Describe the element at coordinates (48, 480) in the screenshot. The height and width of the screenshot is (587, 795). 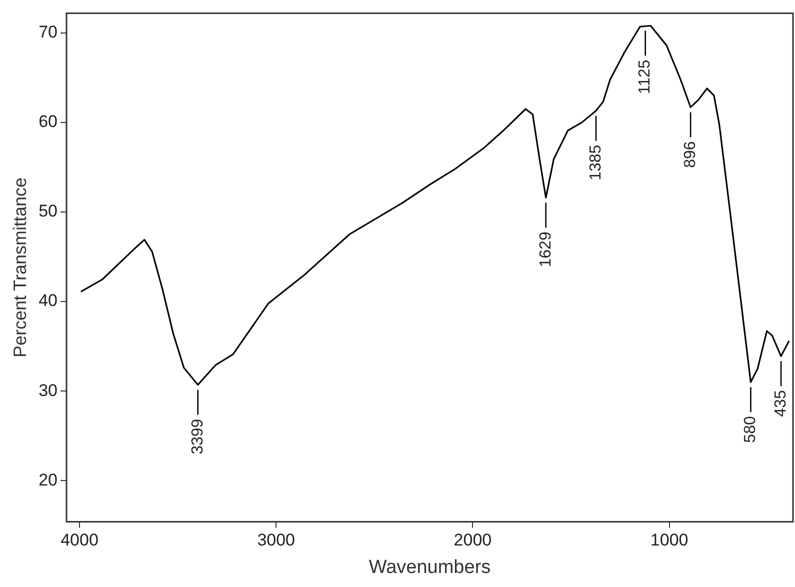
I see `y-tick-label: 20` at that location.